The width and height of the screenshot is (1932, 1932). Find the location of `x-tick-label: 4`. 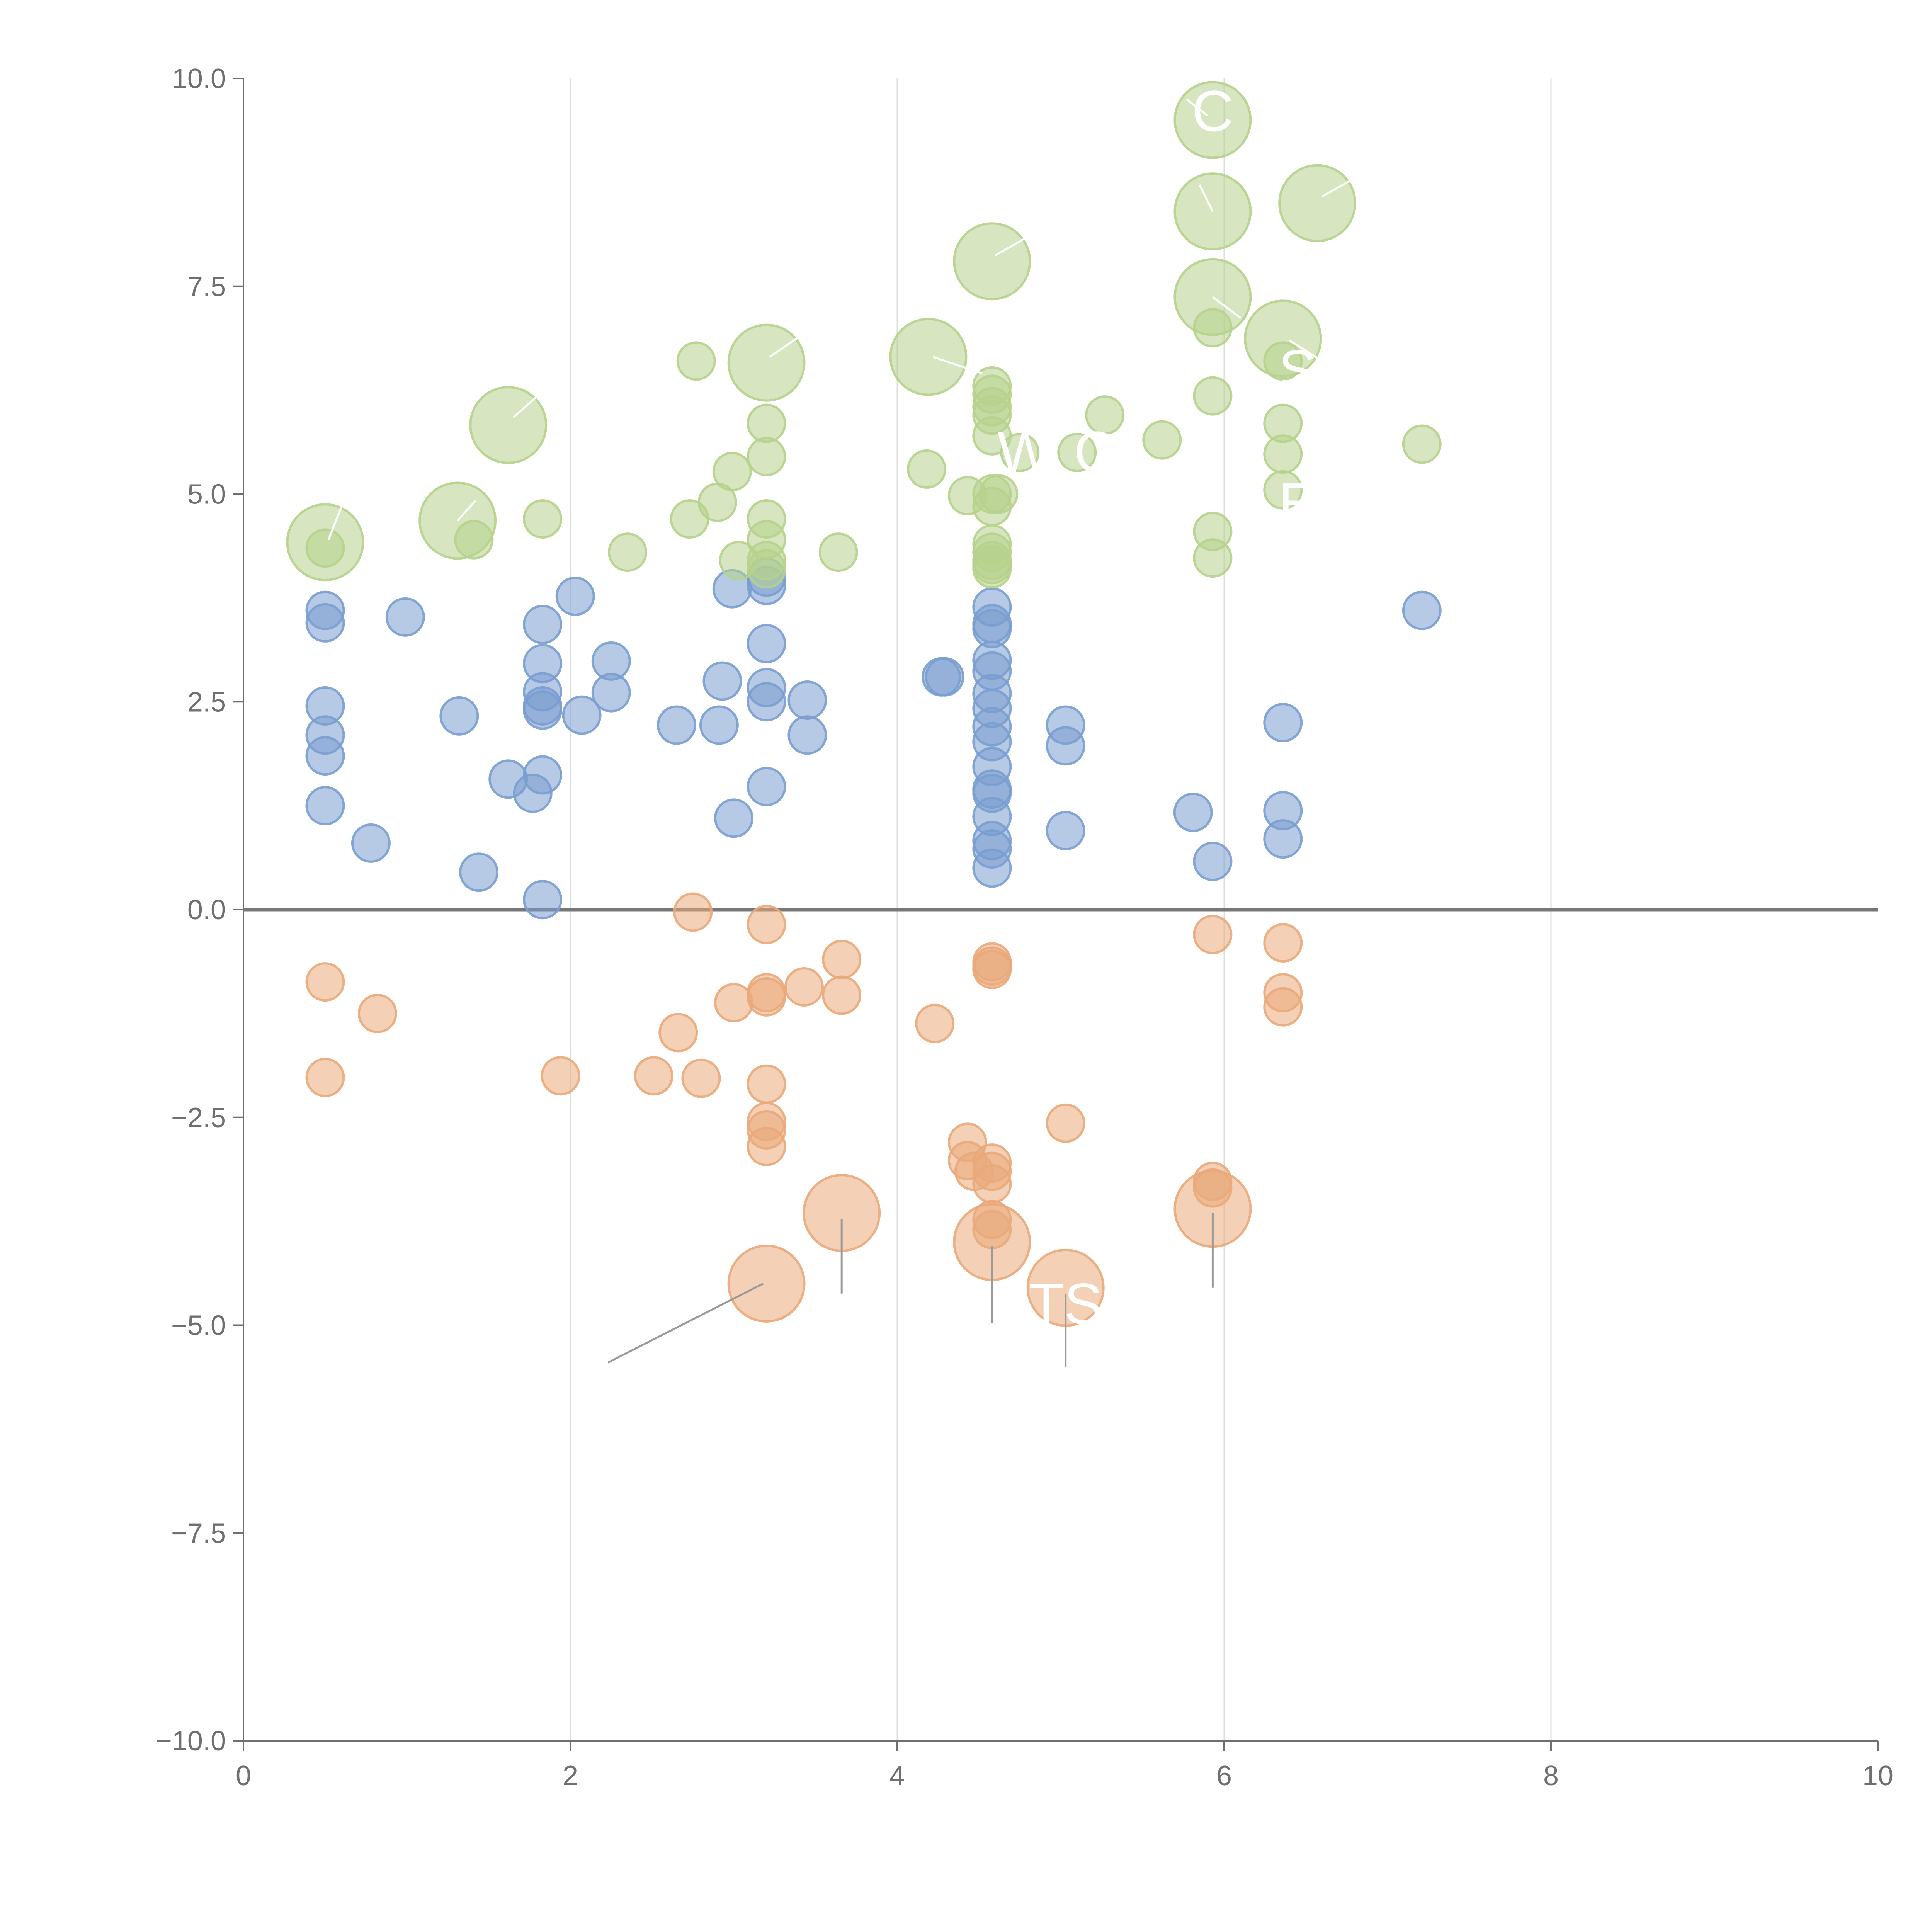

x-tick-label: 4 is located at coordinates (897, 1775).